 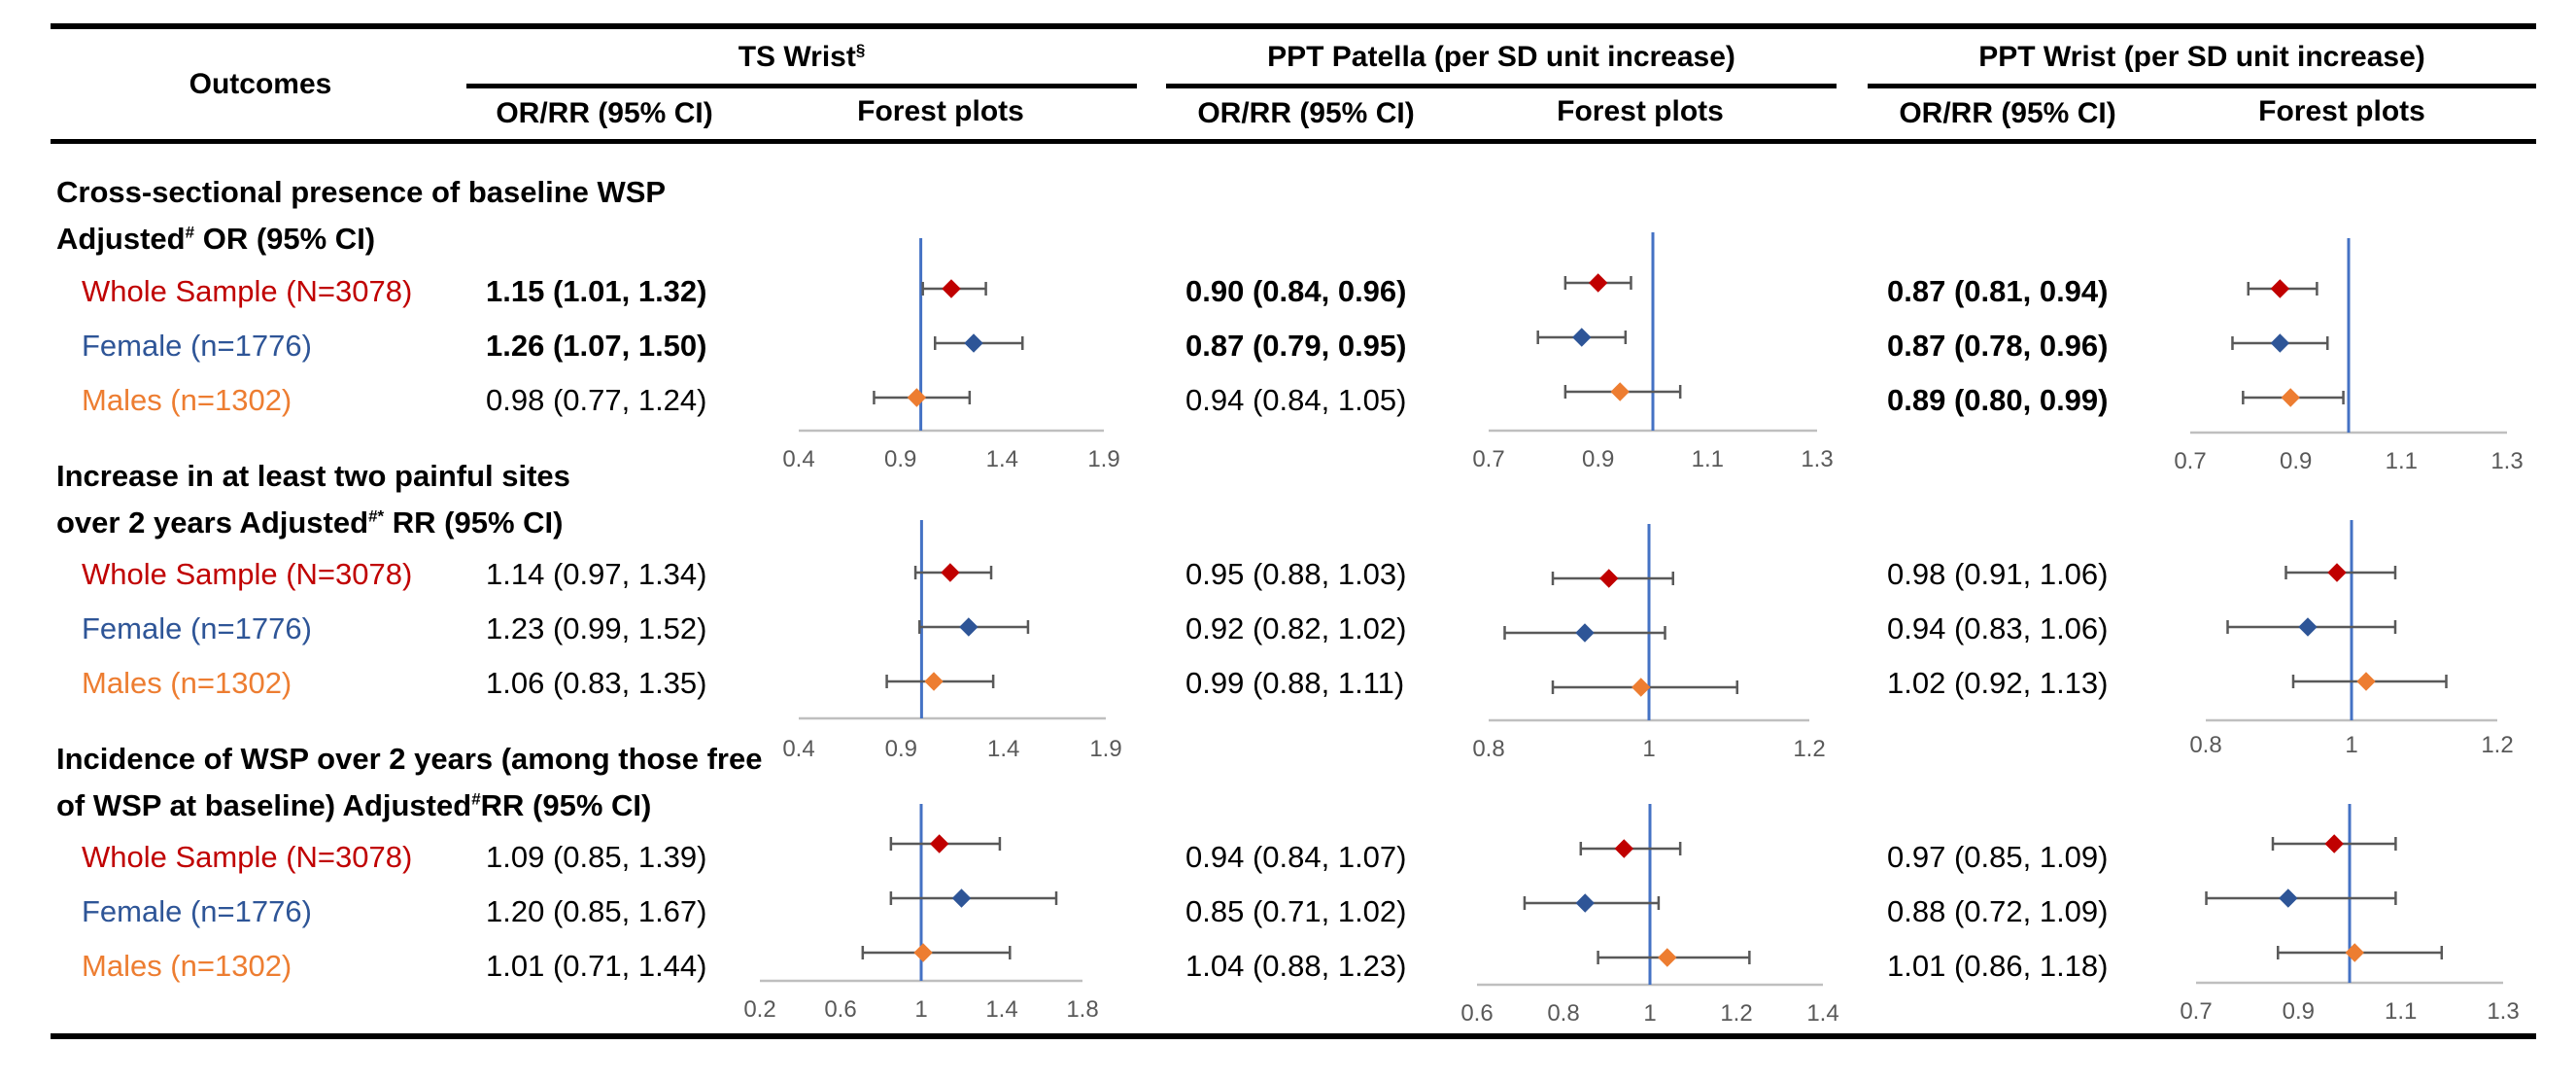 I want to click on section-title-line2: Adjusted# OR (95% CI), so click(x=215, y=239).